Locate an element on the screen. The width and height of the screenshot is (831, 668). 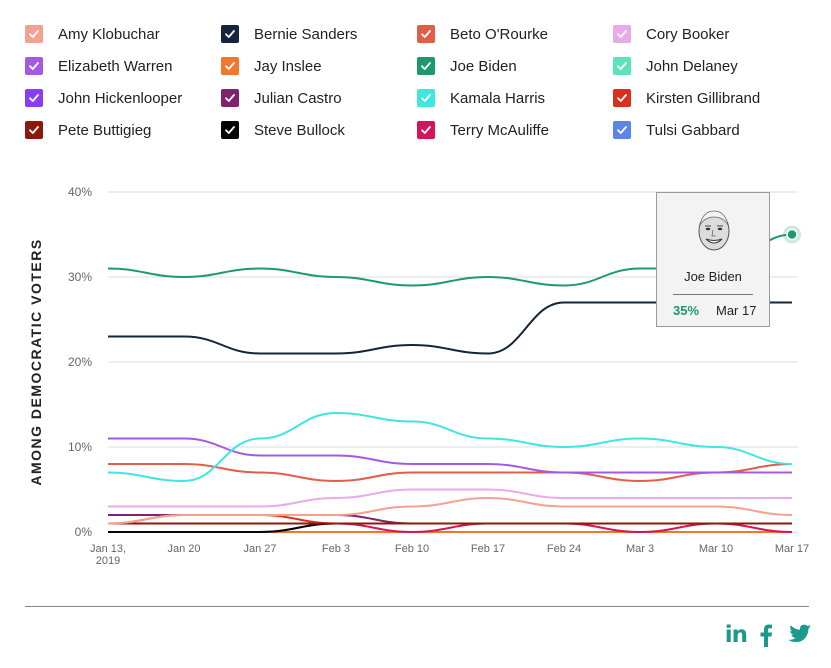
x-tick-label: Mar 3 is located at coordinates (640, 549).